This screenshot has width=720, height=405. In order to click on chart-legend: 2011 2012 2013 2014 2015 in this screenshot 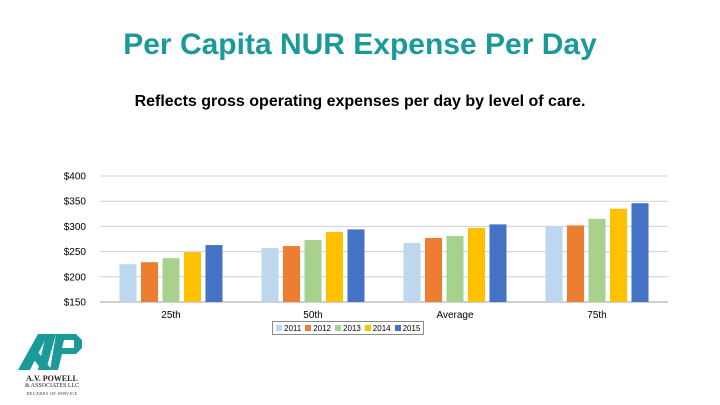, I will do `click(348, 328)`.